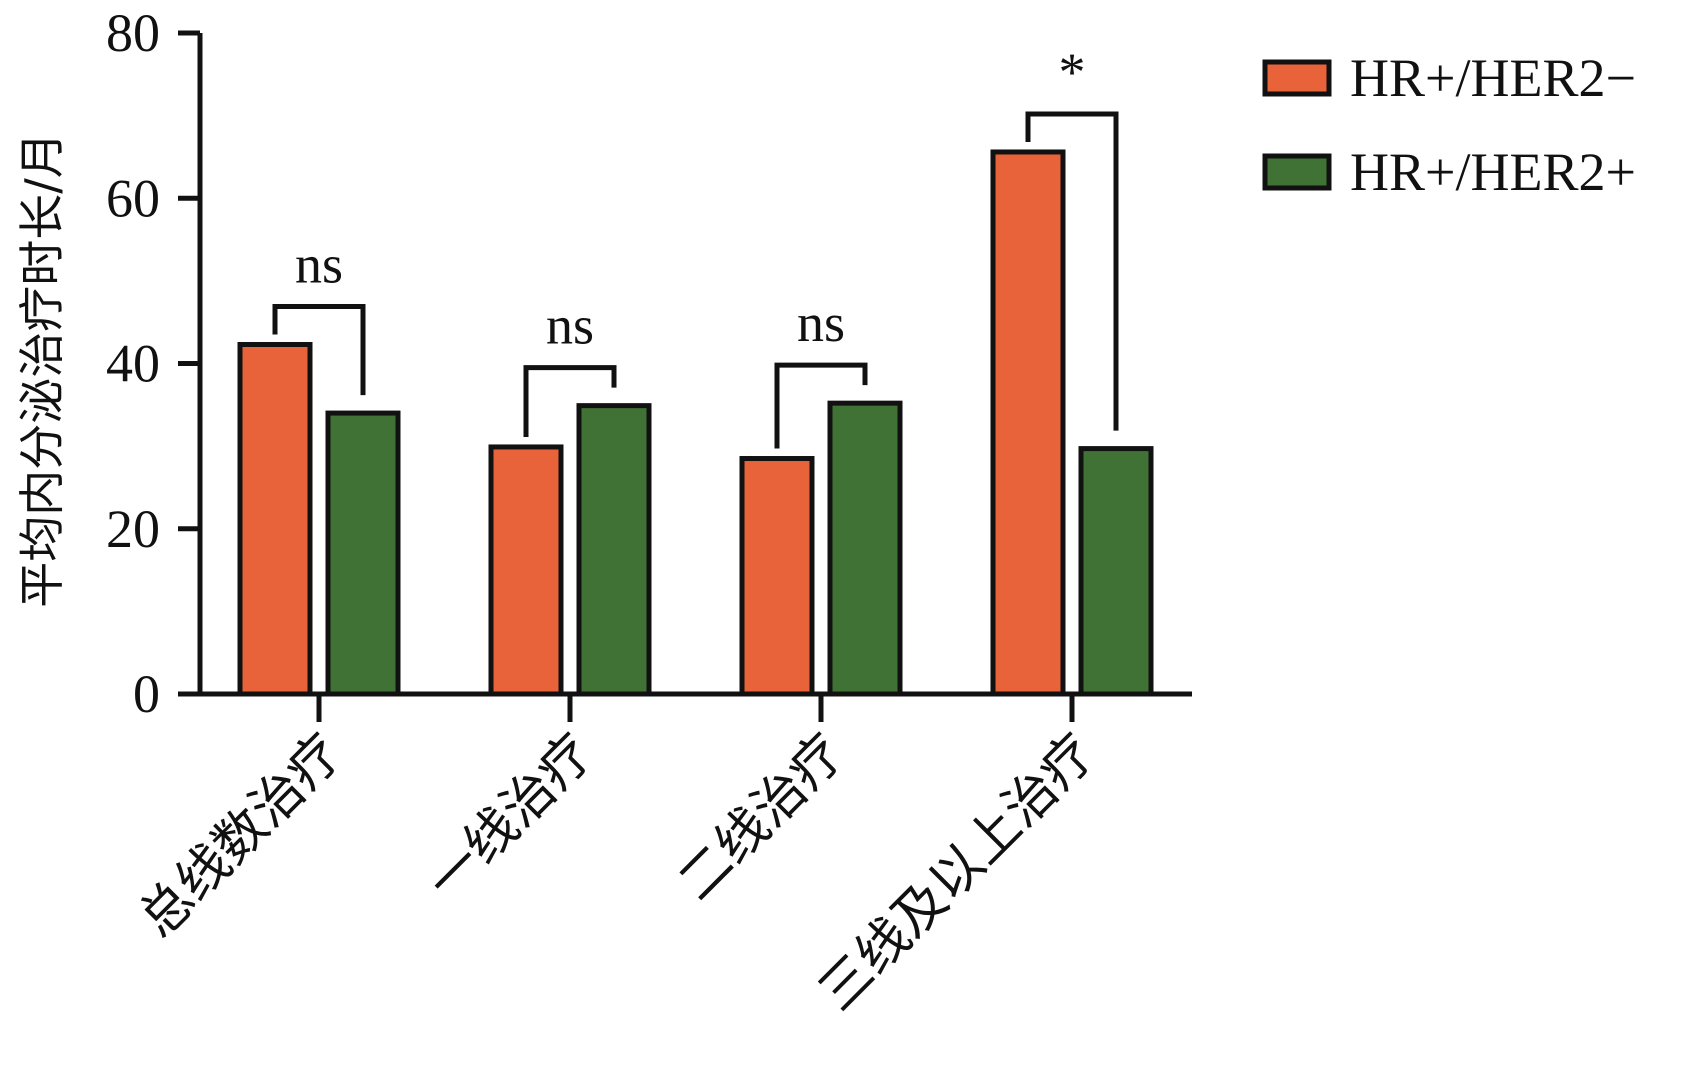 The image size is (1689, 1087). Describe the element at coordinates (133, 529) in the screenshot. I see `y-tick-label: 20` at that location.